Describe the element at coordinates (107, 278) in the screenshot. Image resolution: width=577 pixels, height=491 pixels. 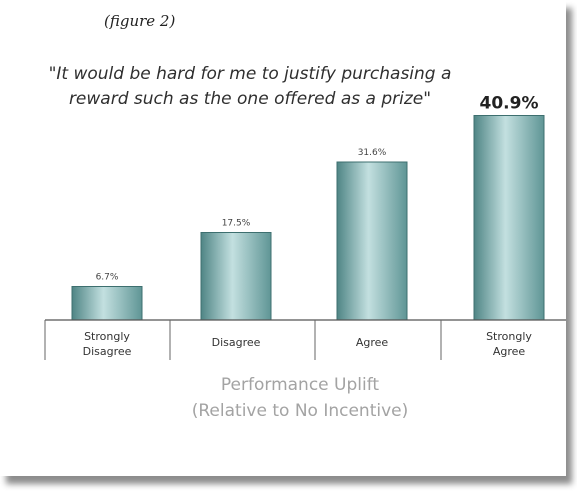
I see `data-label: 6.7%` at that location.